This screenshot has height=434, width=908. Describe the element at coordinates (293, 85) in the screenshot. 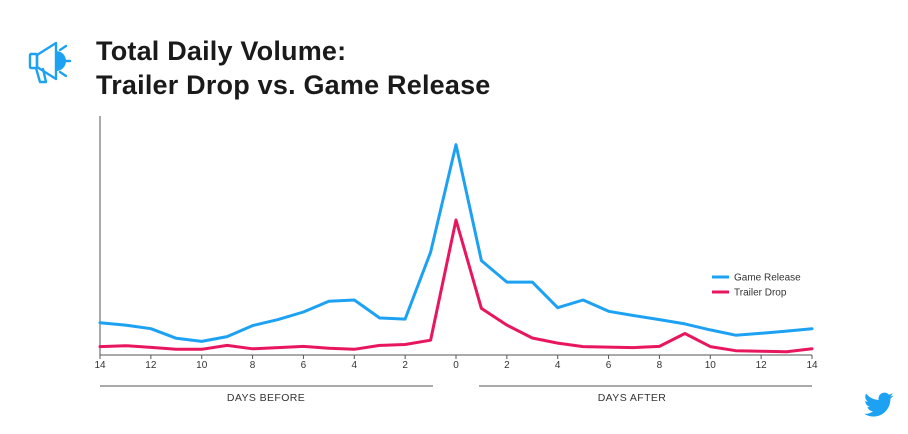

I see `chart-title-line2: Trailer Drop vs. Game Release` at that location.